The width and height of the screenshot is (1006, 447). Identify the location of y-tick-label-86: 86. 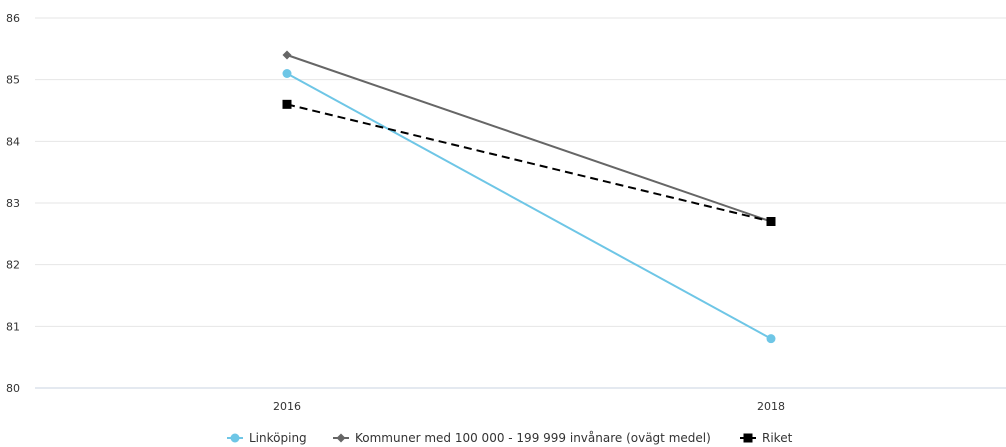
(13, 18).